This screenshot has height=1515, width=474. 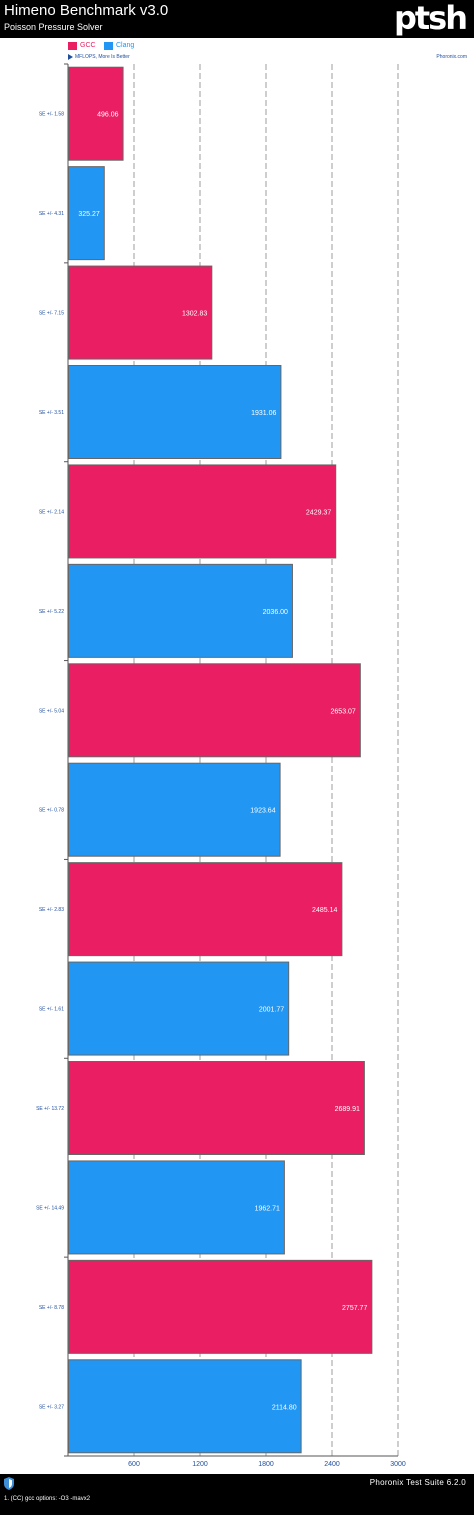 I want to click on se-label: SE +/- 8.78, so click(x=51, y=1308).